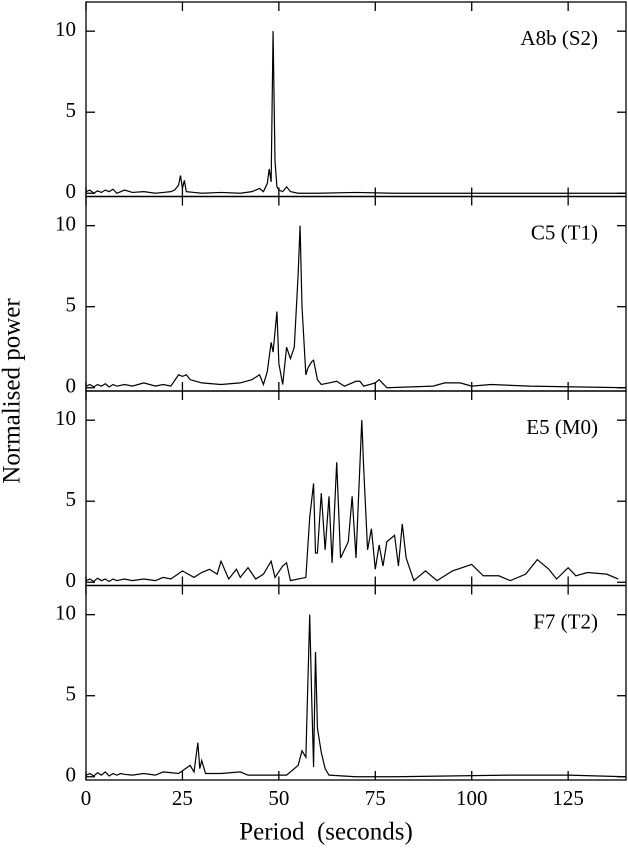 The height and width of the screenshot is (850, 628). I want to click on x-tick-label: 50, so click(278, 798).